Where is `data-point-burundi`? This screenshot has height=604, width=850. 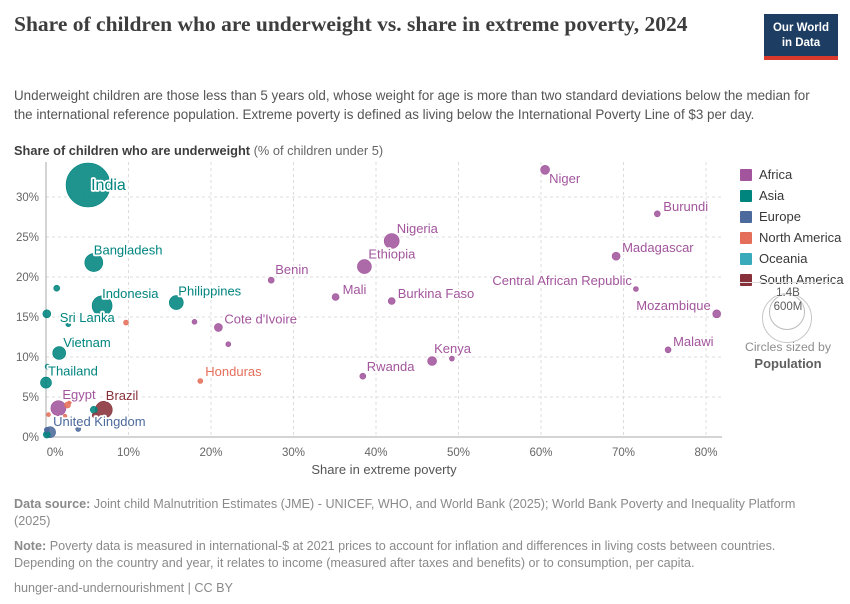
data-point-burundi is located at coordinates (657, 214).